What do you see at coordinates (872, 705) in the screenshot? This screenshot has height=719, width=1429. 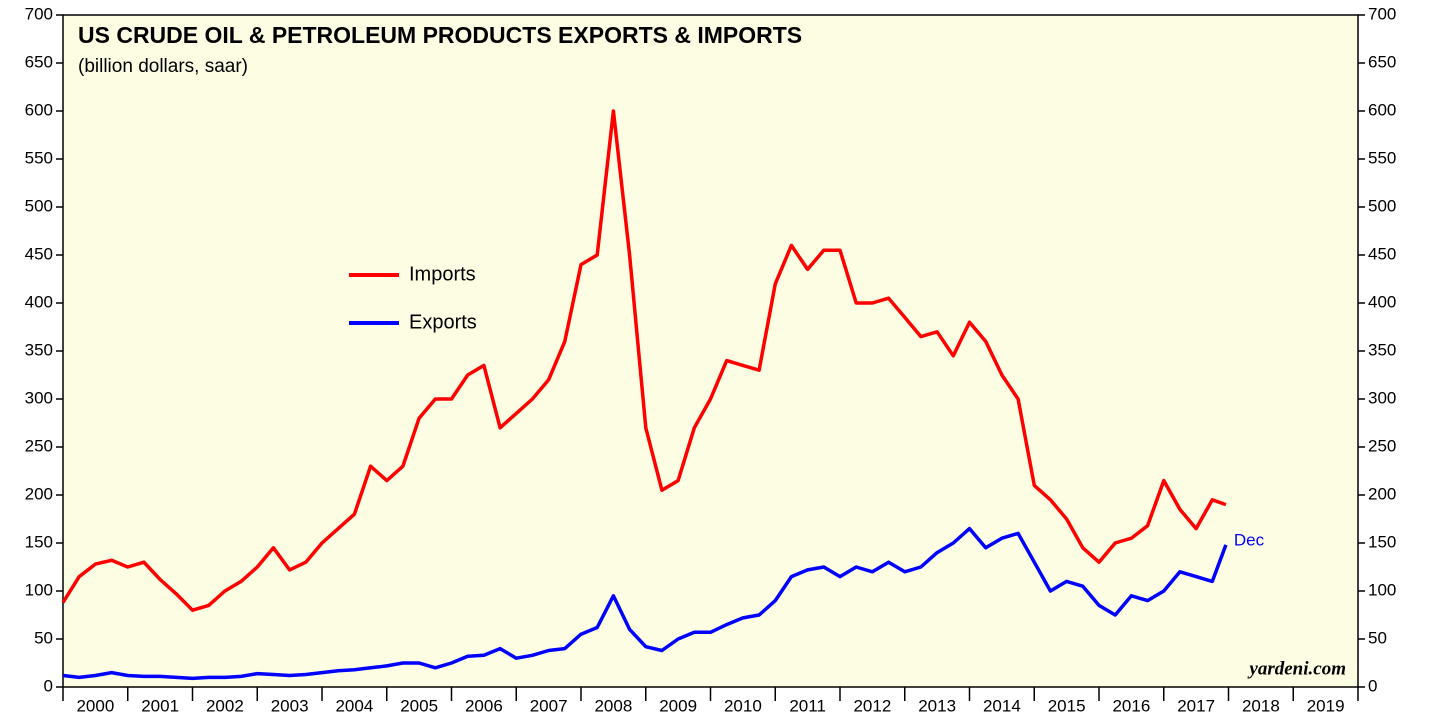 I see `x-tick-label: 2012` at bounding box center [872, 705].